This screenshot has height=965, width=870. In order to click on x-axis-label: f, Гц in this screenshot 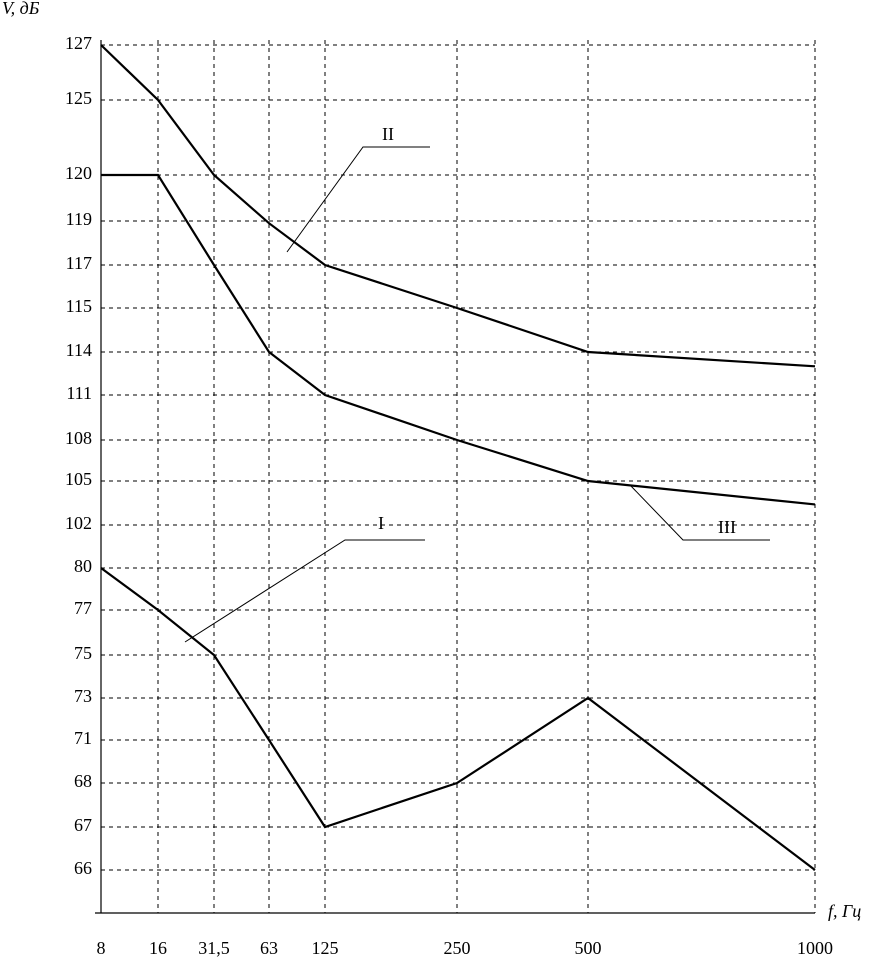, I will do `click(844, 911)`.